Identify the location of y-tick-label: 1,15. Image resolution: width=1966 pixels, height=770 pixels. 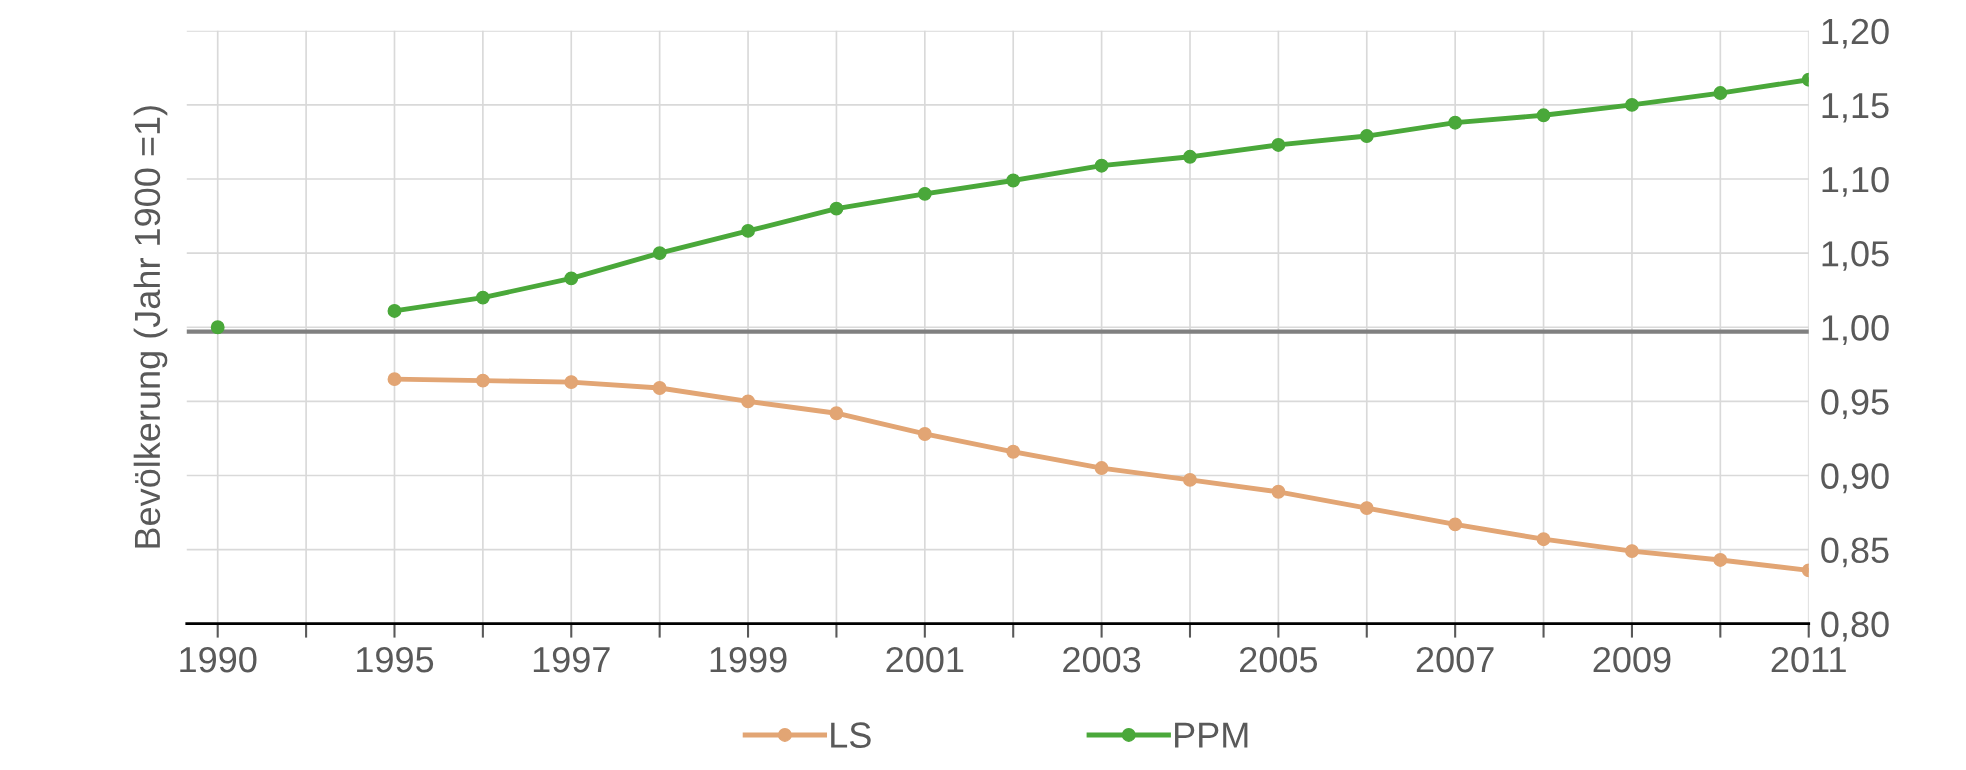
(1855, 108).